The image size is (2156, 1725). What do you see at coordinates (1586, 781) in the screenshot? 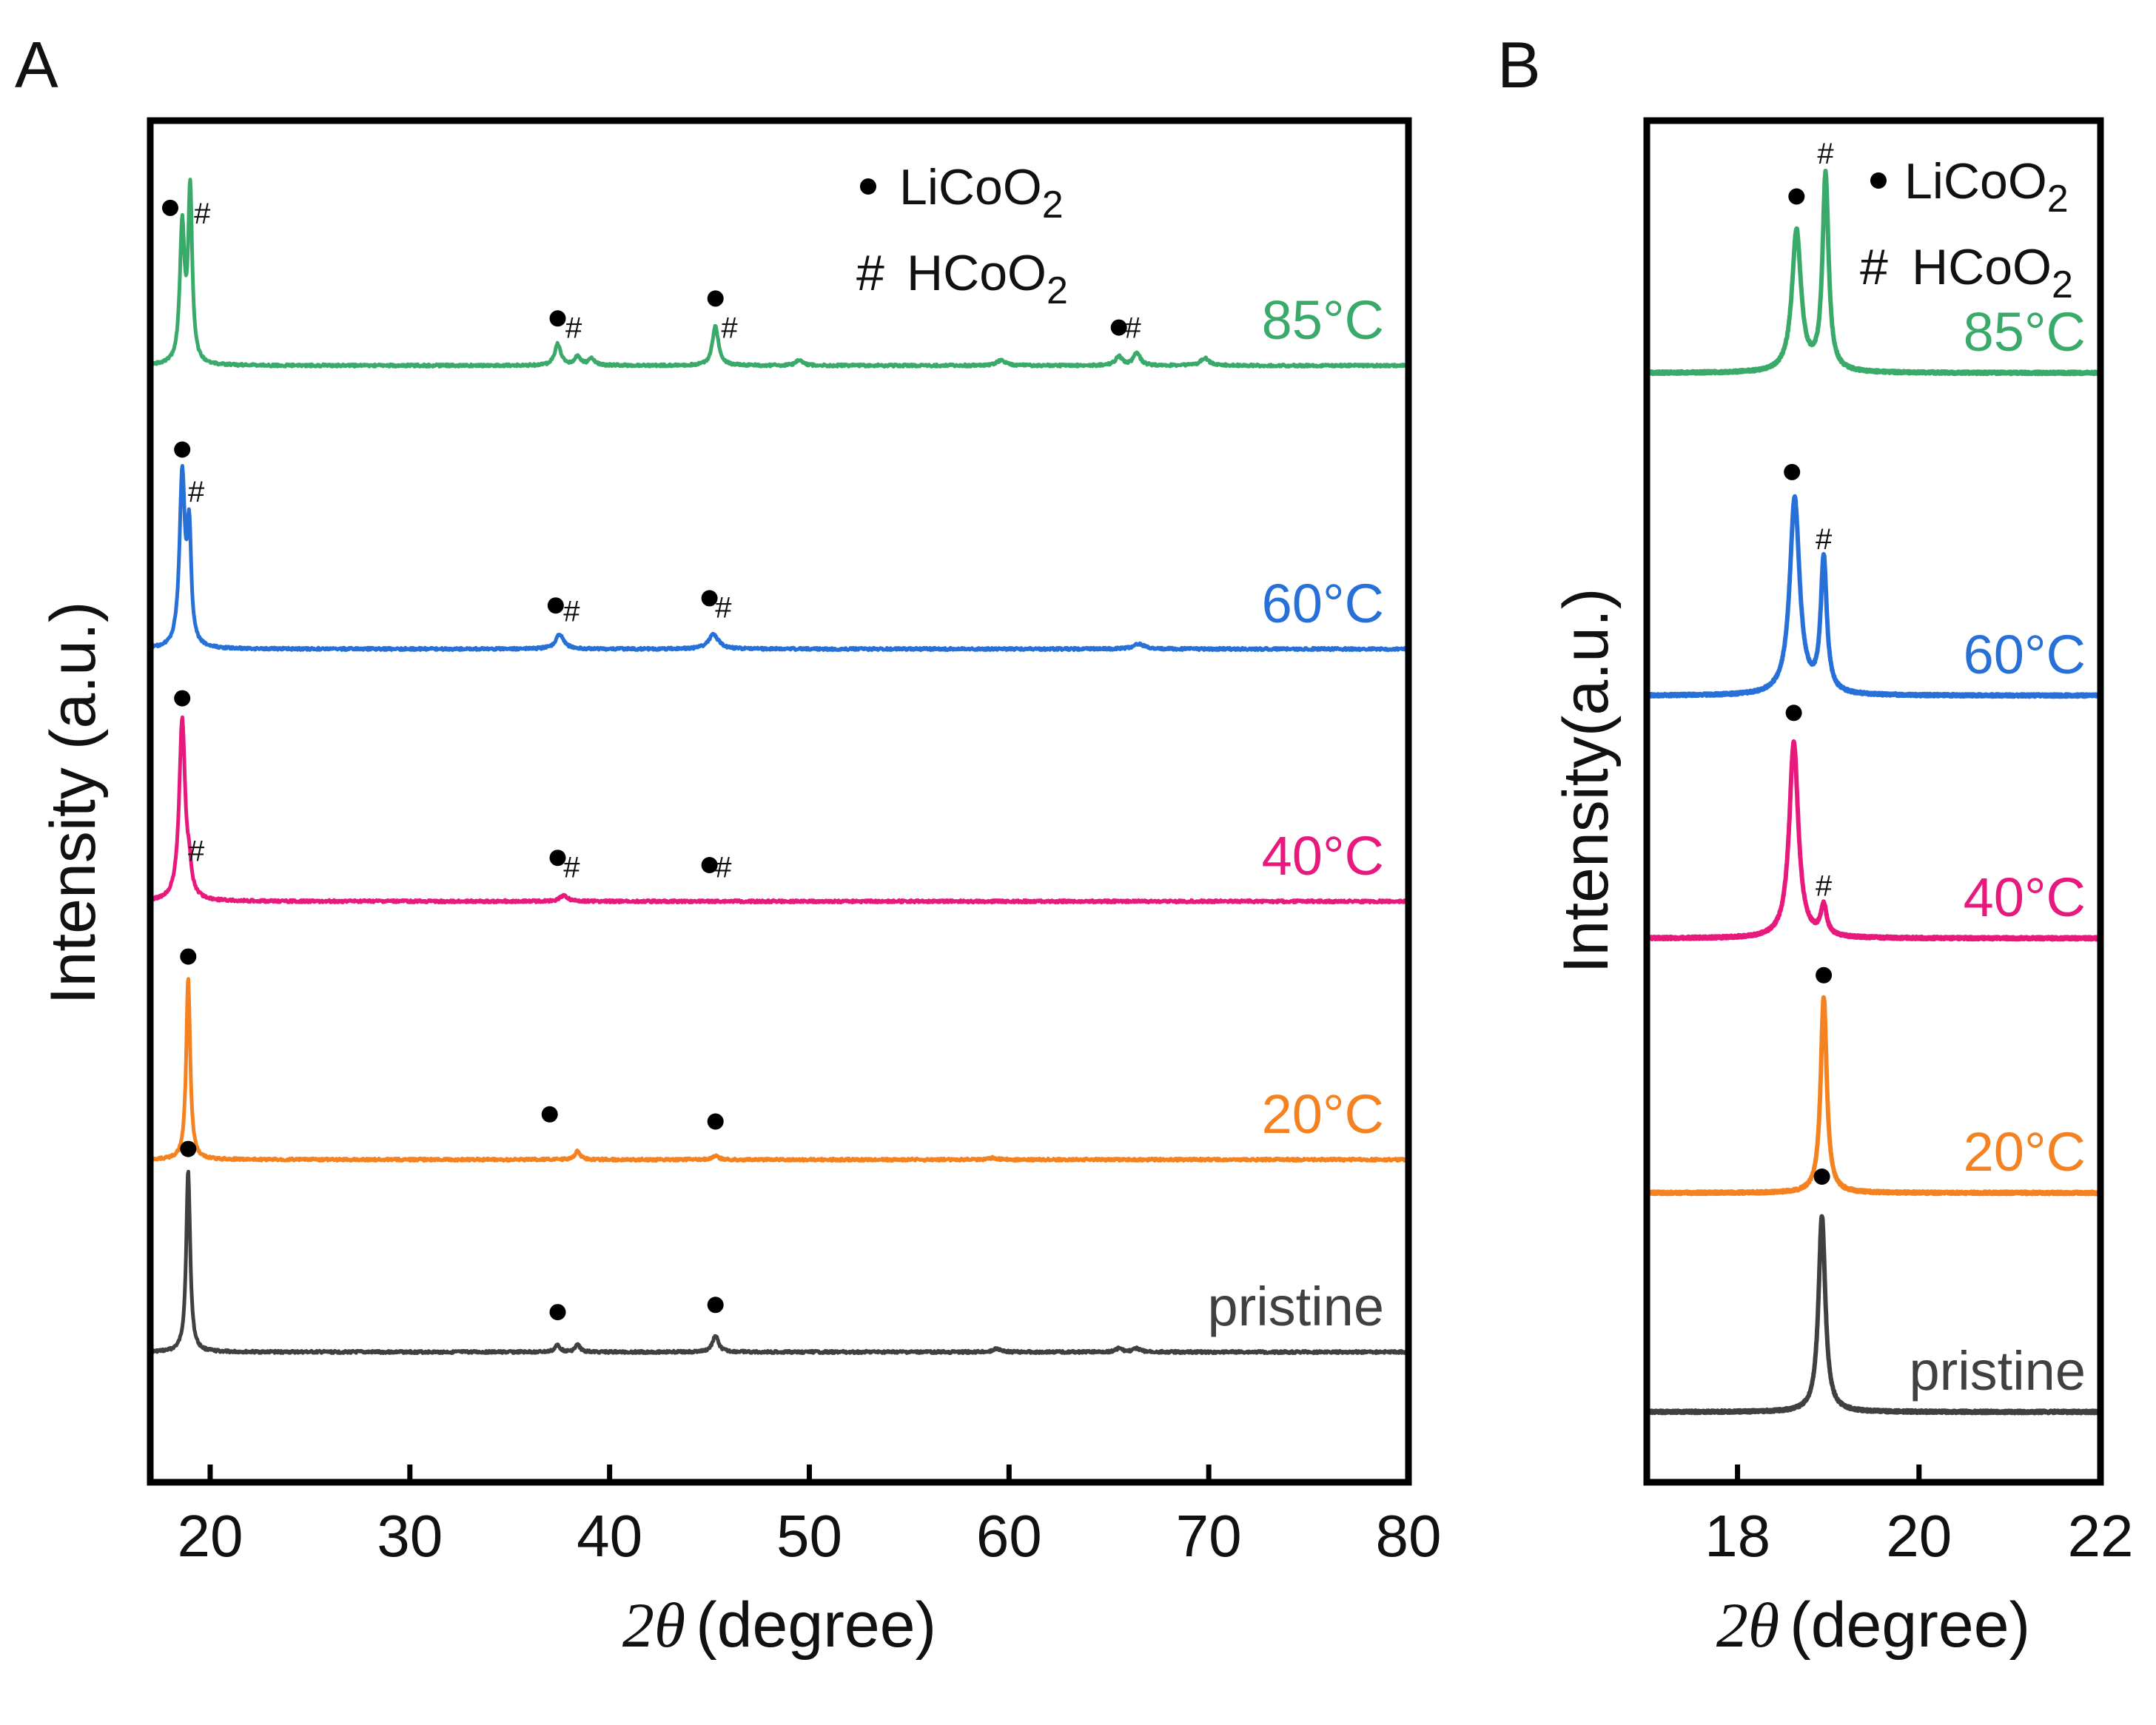
I see `y-axis-title: Intensity(a.u.)` at bounding box center [1586, 781].